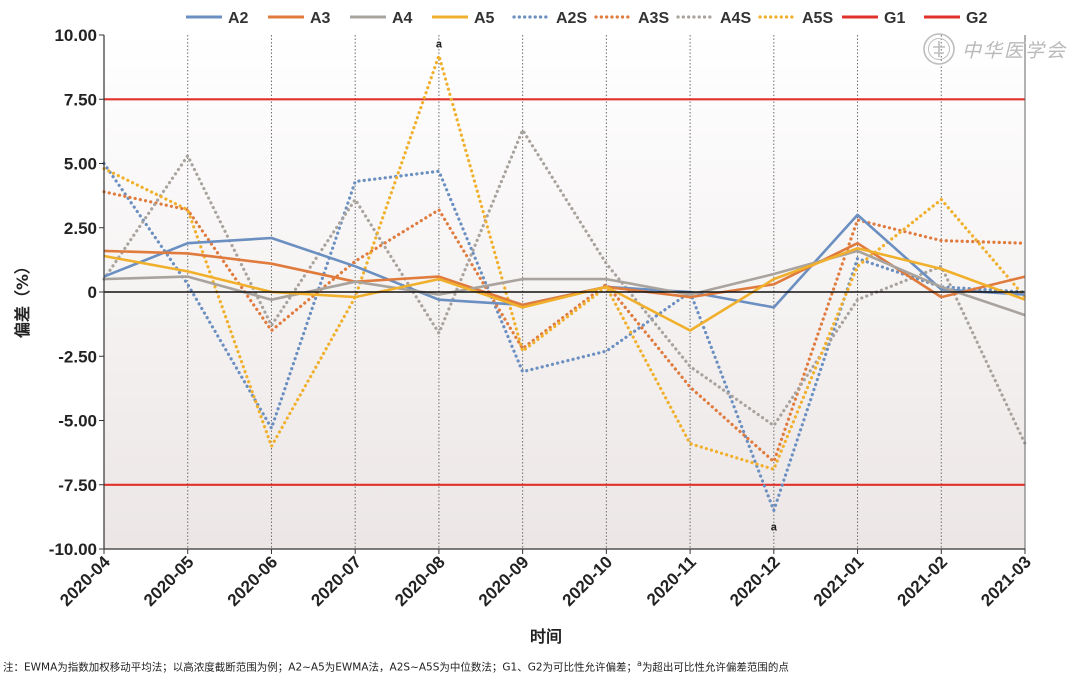  I want to click on x-tick-label-2020-10: 2020-10, so click(588, 581).